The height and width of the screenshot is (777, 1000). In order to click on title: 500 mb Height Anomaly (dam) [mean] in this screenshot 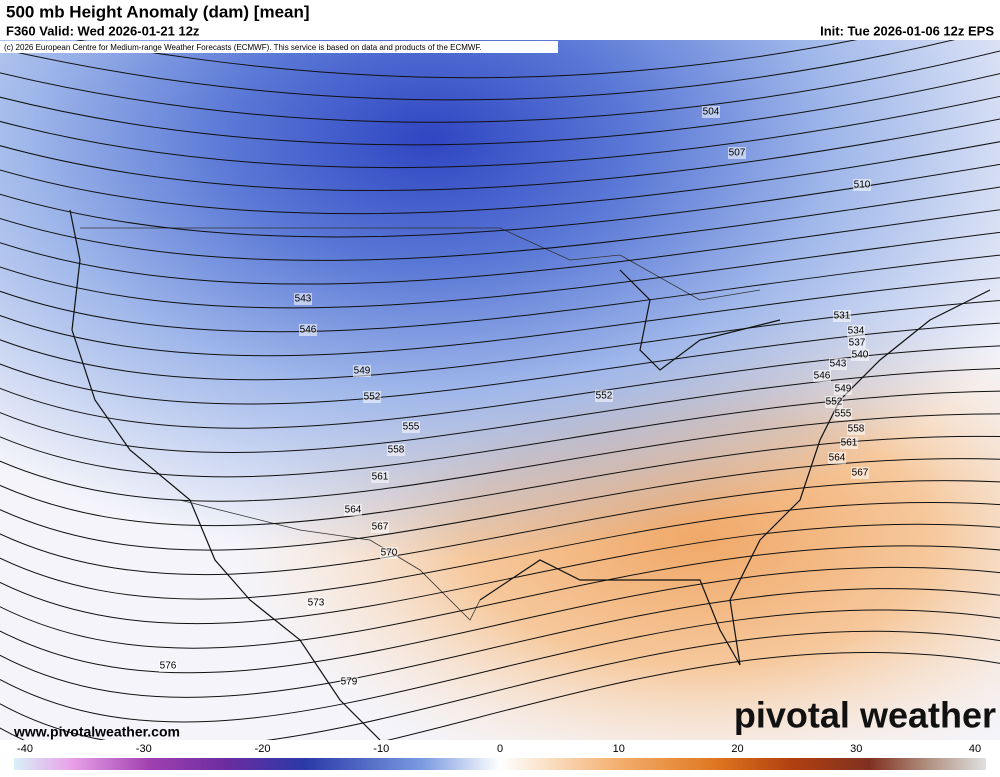, I will do `click(158, 11)`.